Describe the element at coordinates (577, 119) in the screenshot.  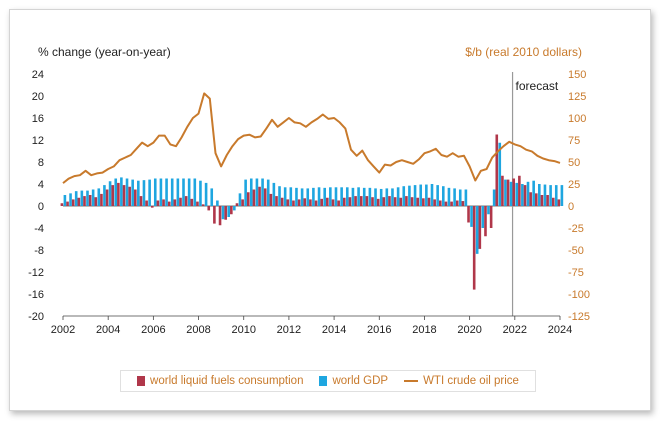
I see `y-right-tick-label: 100` at that location.